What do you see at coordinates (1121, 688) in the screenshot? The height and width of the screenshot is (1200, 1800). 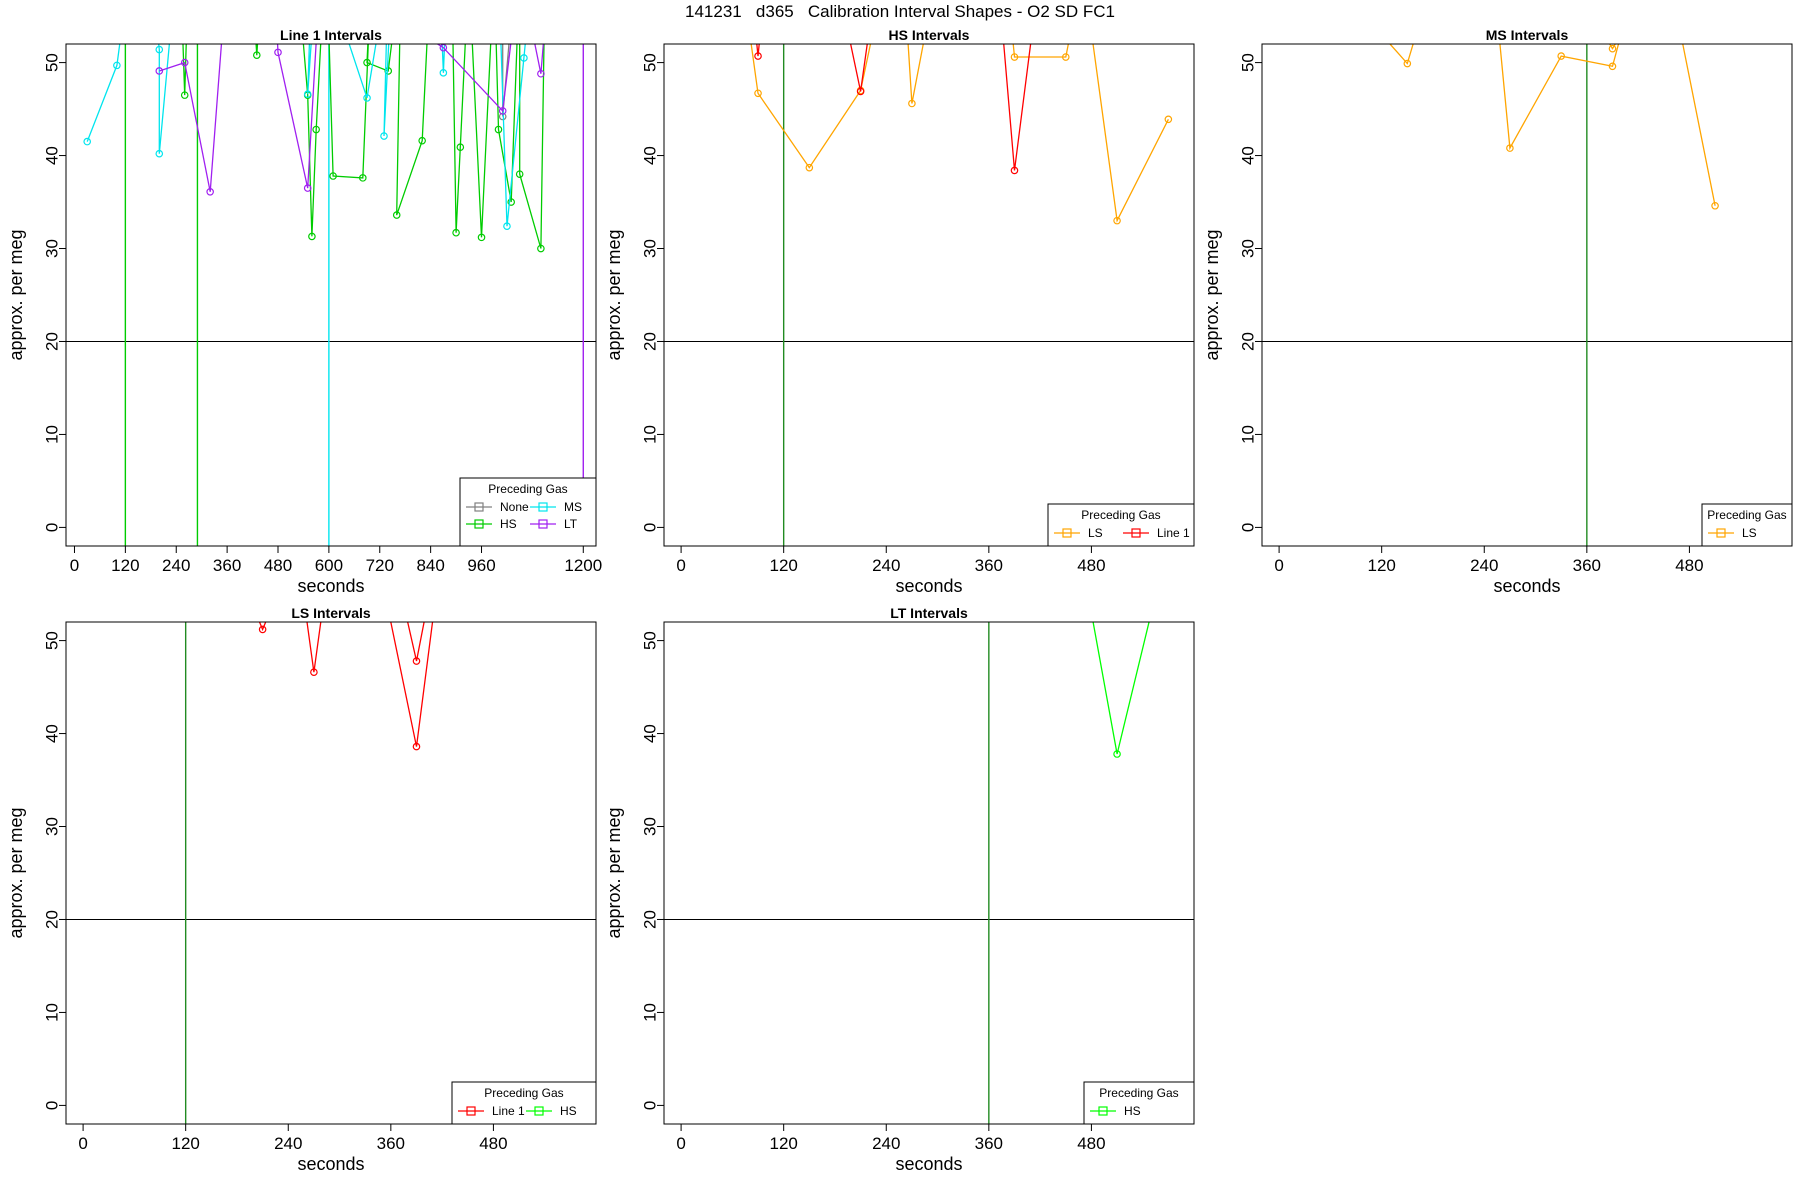 I see `series-line-hs` at bounding box center [1121, 688].